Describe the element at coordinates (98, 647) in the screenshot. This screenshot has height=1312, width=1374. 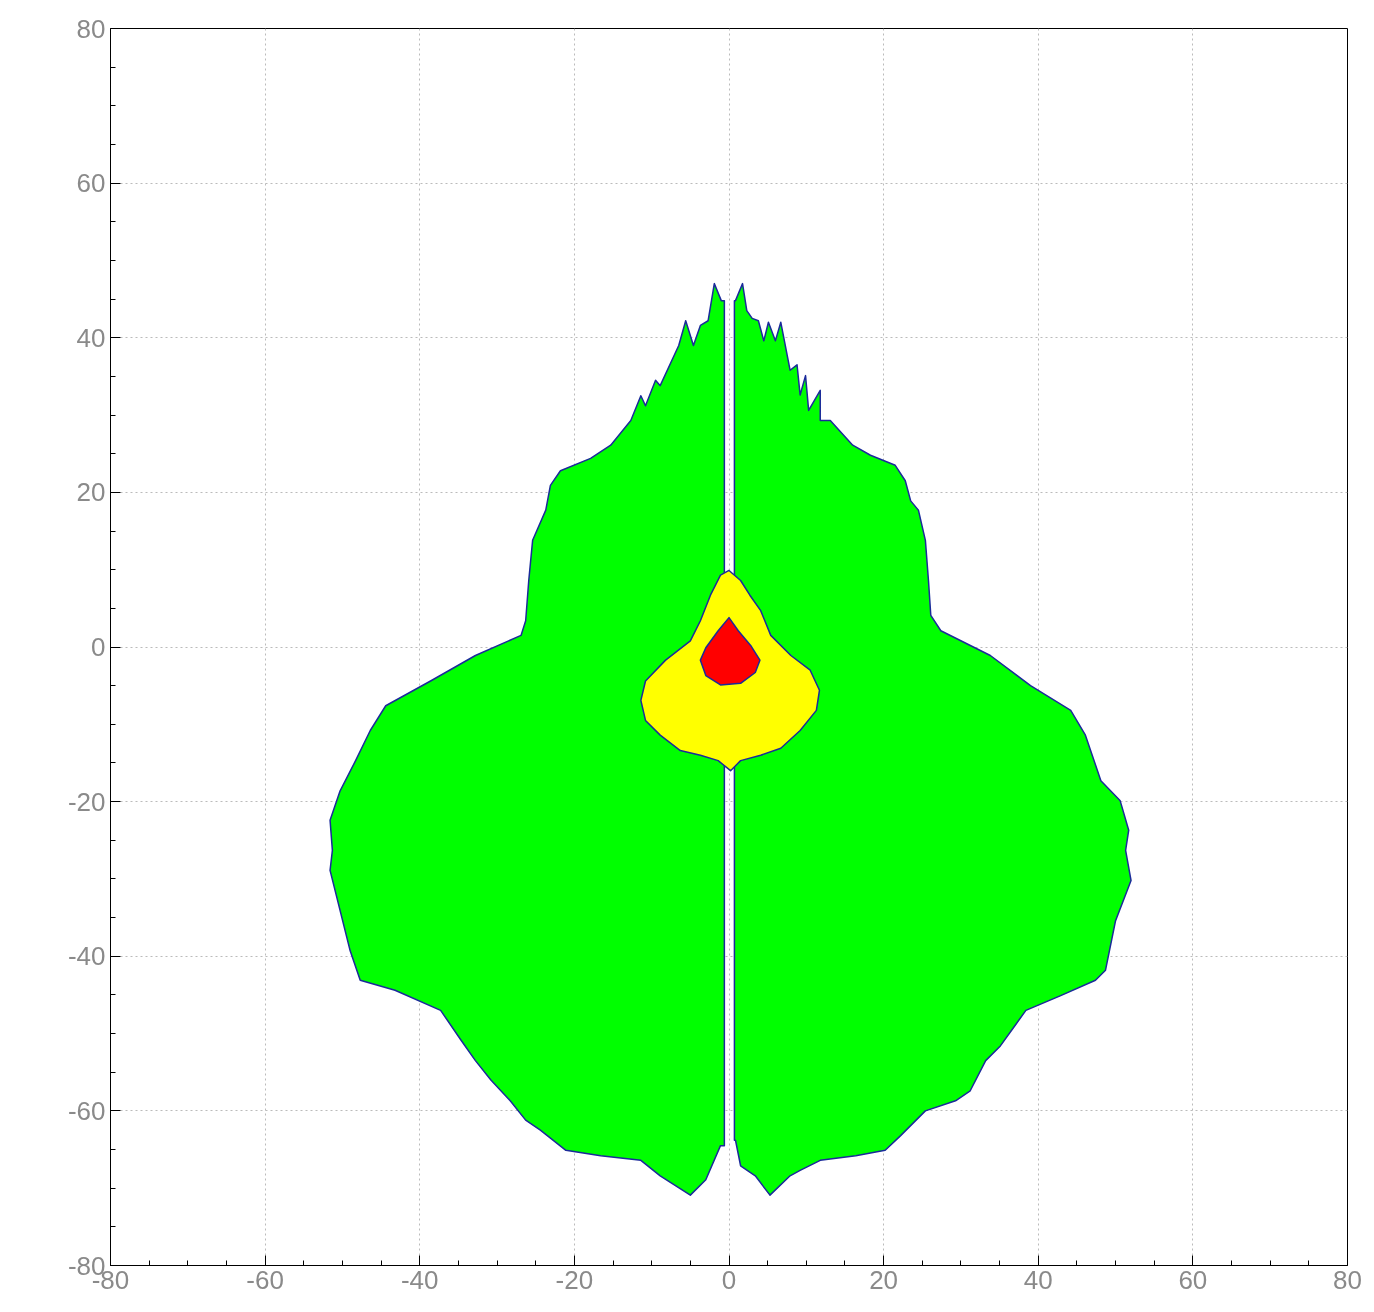
I see `y-tick-label: 0` at that location.